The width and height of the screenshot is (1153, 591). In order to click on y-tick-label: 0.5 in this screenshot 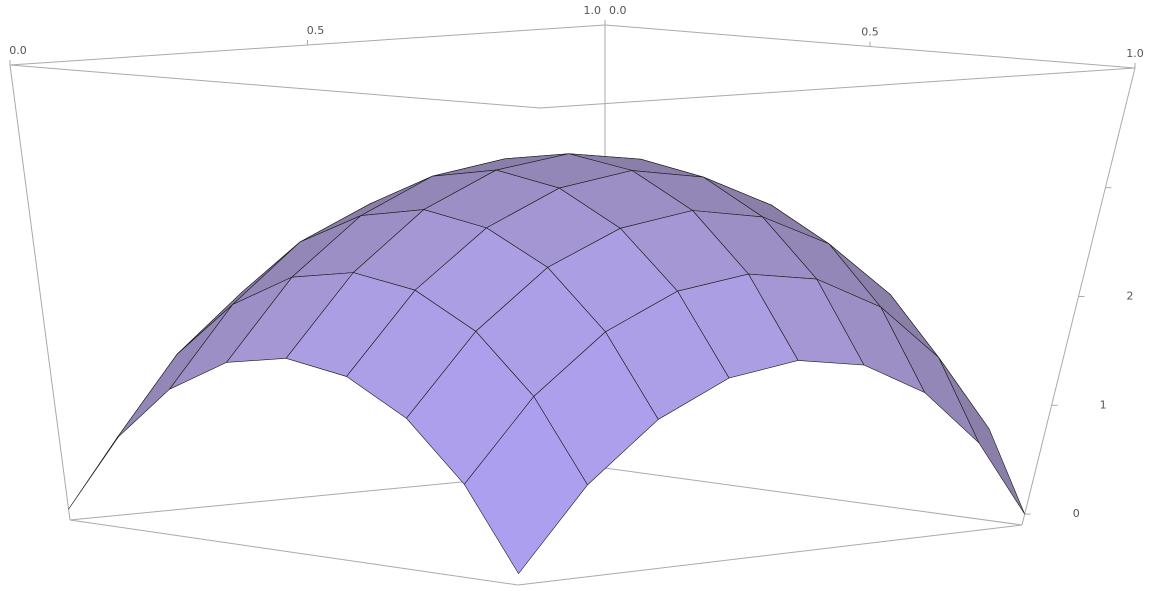, I will do `click(870, 32)`.